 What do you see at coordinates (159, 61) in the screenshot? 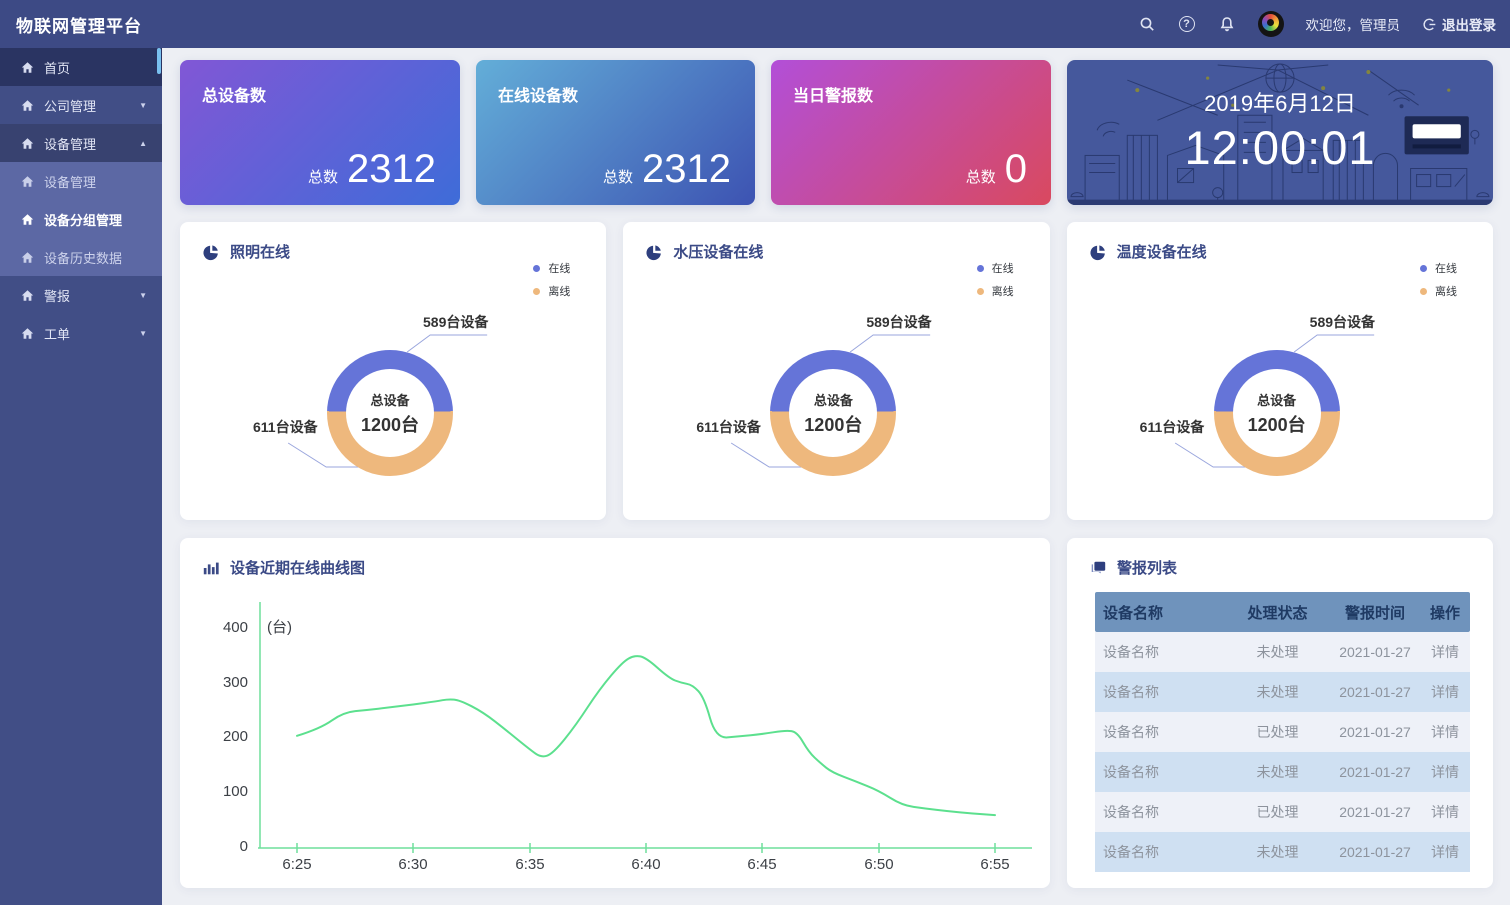
I see `scrollbar-thumb` at bounding box center [159, 61].